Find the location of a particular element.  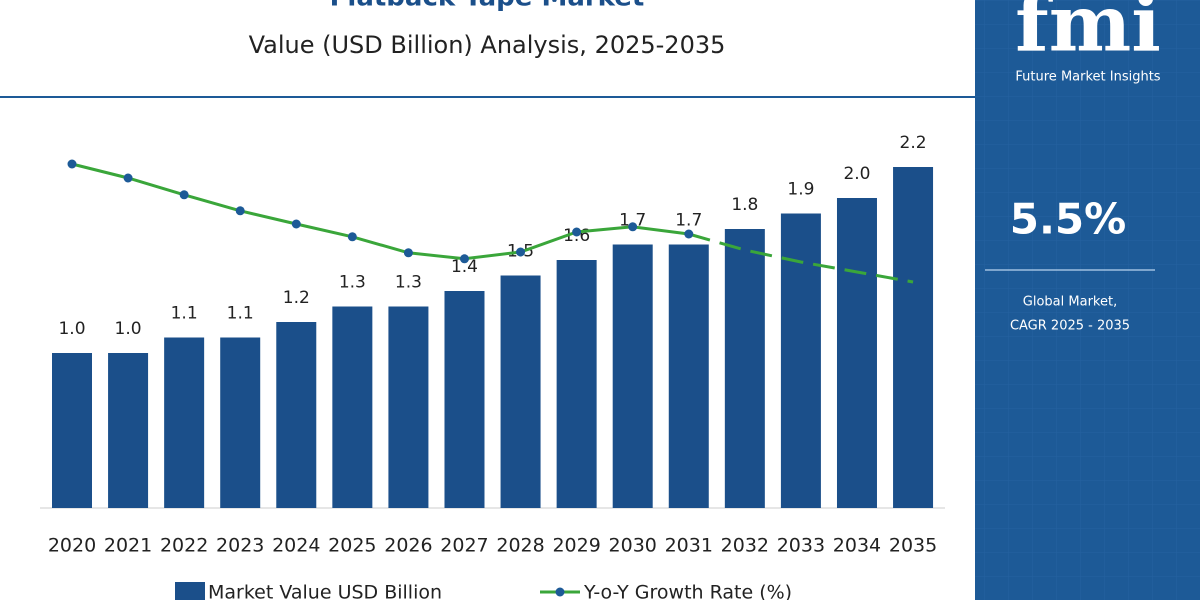

value-label: 2.0 is located at coordinates (856, 174).